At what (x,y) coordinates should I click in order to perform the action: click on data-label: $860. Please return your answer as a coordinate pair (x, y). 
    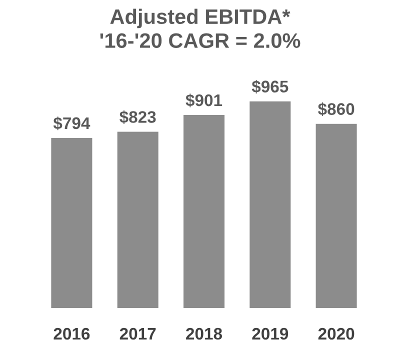
    Looking at the image, I should click on (336, 109).